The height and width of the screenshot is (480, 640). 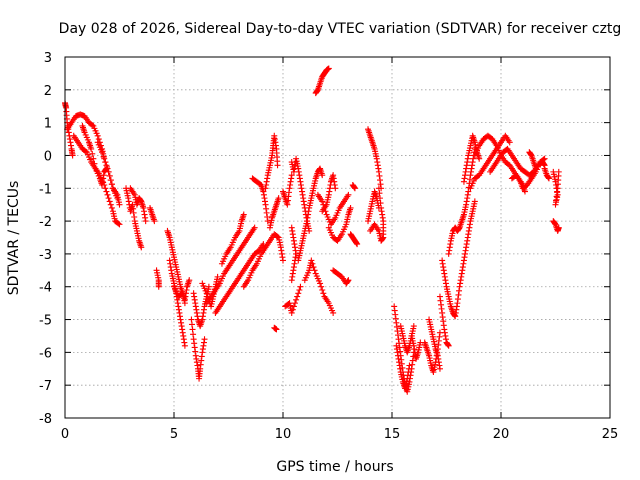 What do you see at coordinates (48, 124) in the screenshot?
I see `y-tick-label: 1` at bounding box center [48, 124].